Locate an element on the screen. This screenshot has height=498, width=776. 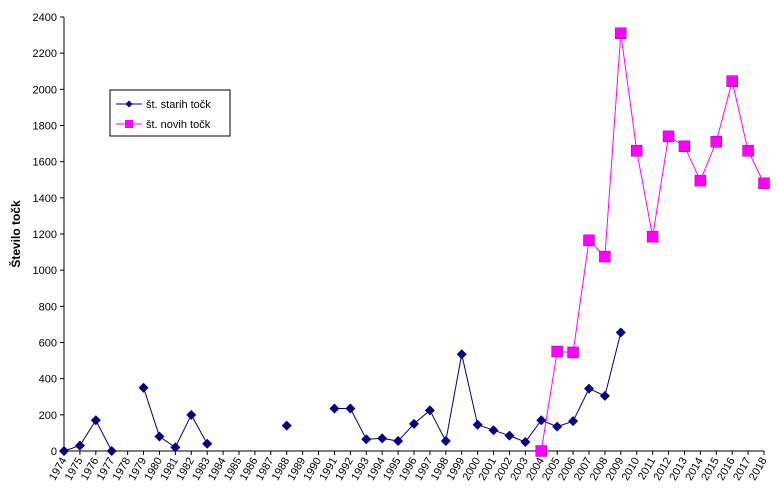
legend: št. starih točk št. novih točk is located at coordinates (170, 113).